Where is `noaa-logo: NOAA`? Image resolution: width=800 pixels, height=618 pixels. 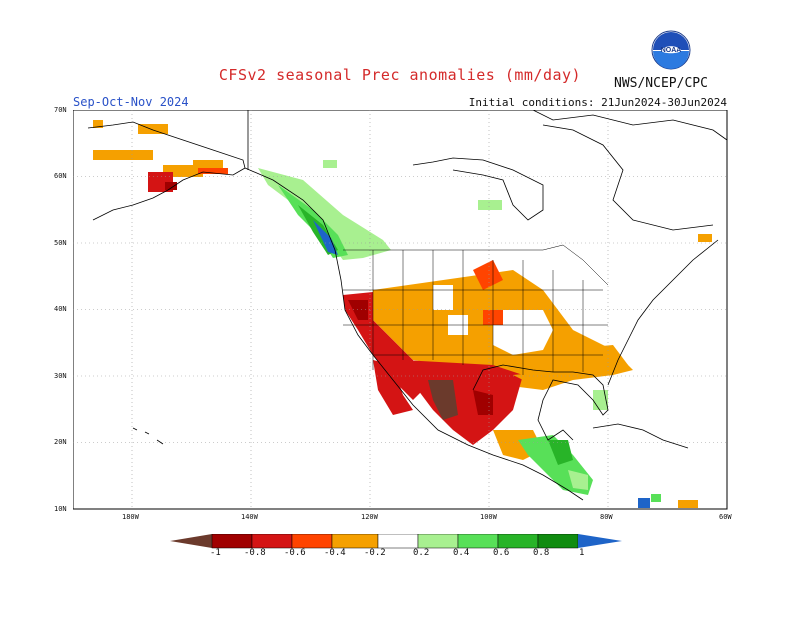
noaa-logo: NOAA is located at coordinates (671, 50).